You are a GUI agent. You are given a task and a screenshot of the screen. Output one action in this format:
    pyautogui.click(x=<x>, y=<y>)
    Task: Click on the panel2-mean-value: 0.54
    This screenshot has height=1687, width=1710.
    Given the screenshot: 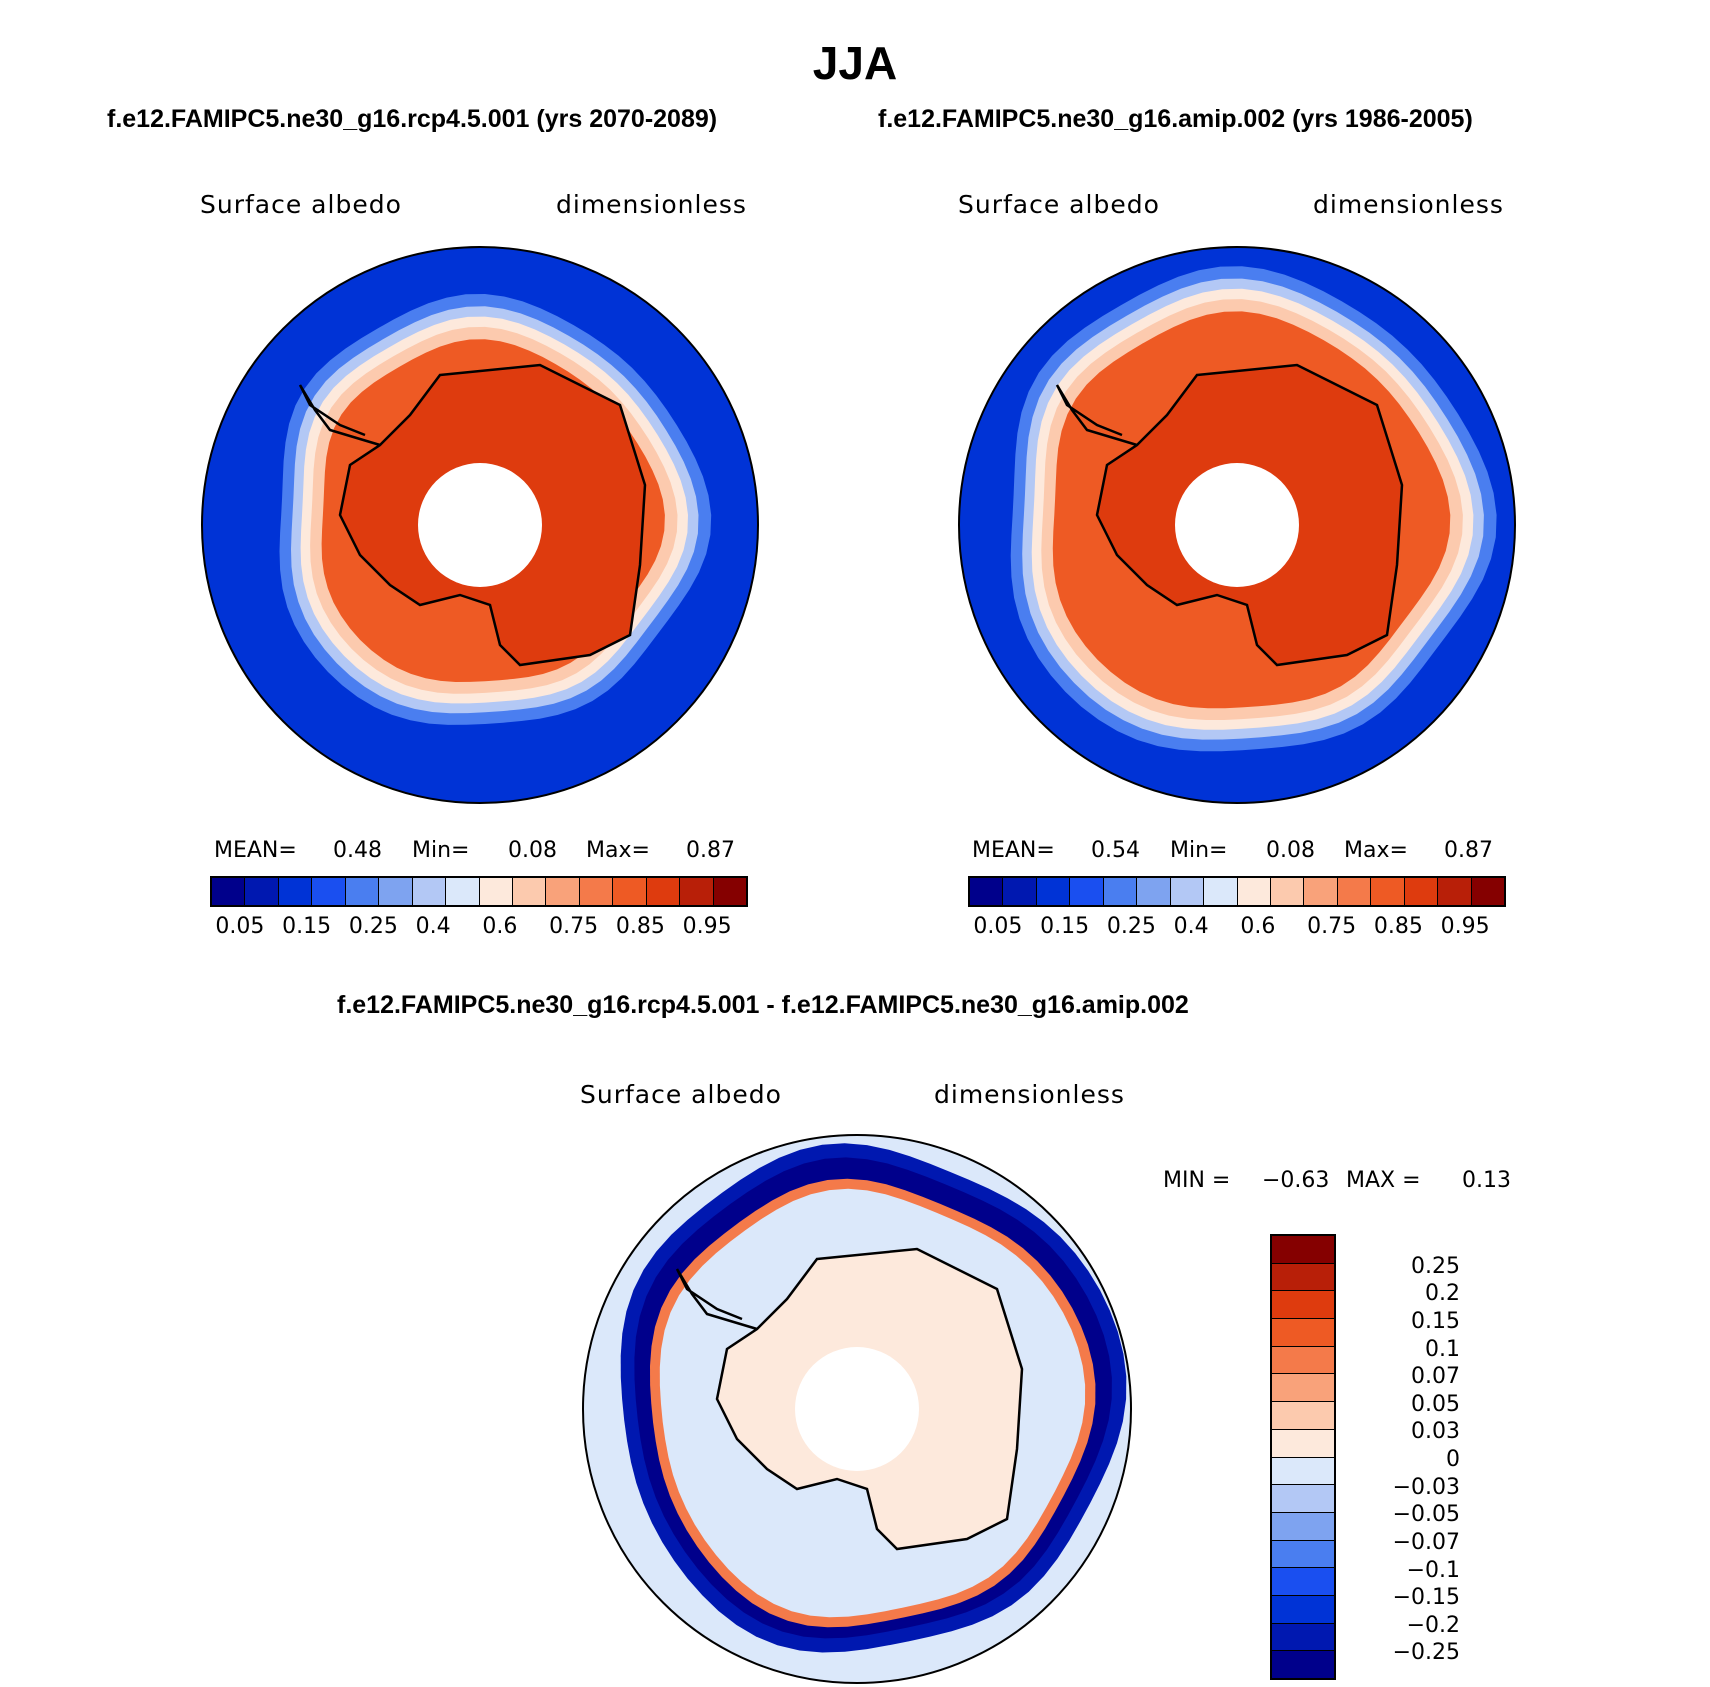 What is the action you would take?
    pyautogui.click(x=1115, y=850)
    